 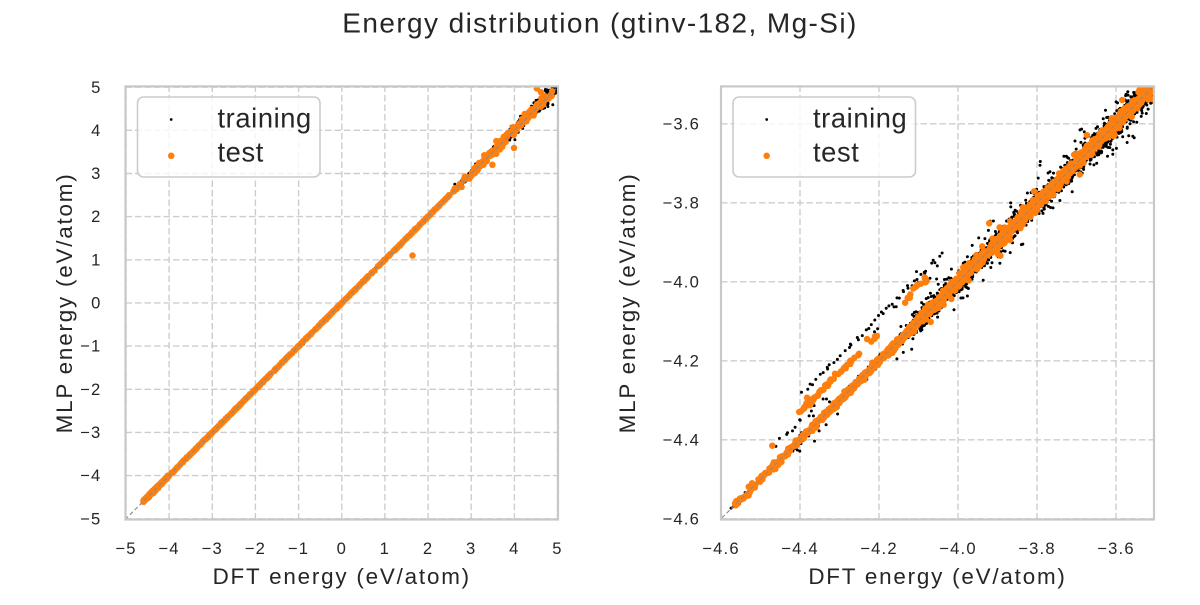 What do you see at coordinates (599, 23) in the screenshot?
I see `svg-text:Energy distribution (gtinv-182: Energy distribution (gtinv-182, Mg-Si)` at bounding box center [599, 23].